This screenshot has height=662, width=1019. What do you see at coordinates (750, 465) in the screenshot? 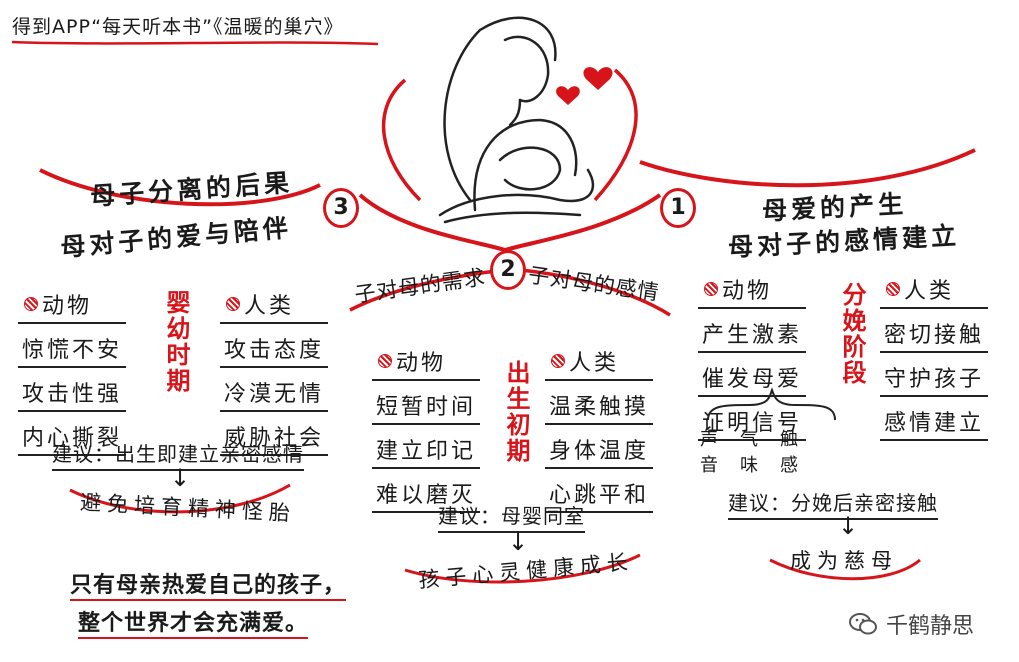
I see `senses-bottom-row: 音 味 感` at bounding box center [750, 465].